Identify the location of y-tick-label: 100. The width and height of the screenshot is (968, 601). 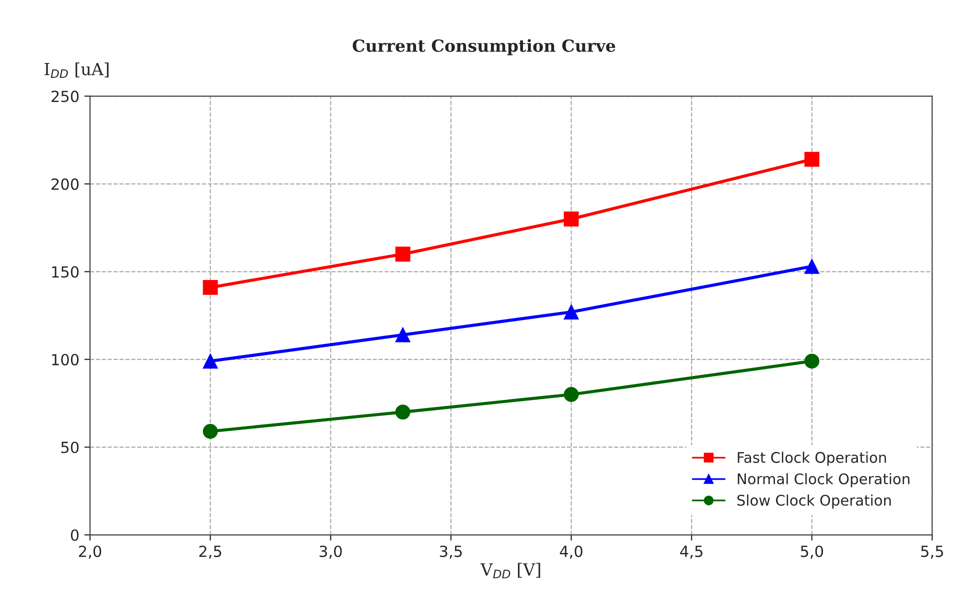
(65, 360).